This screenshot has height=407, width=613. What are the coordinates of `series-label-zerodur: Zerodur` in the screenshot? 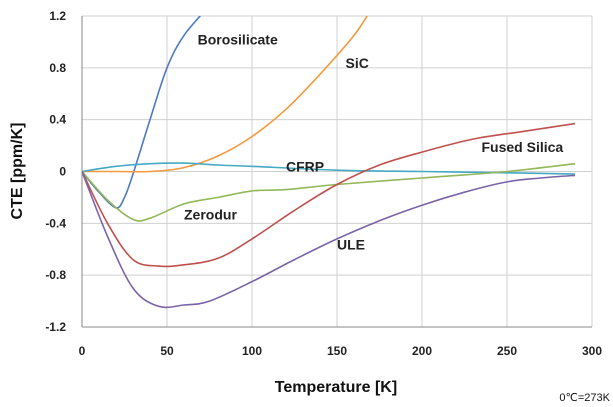 It's located at (210, 214).